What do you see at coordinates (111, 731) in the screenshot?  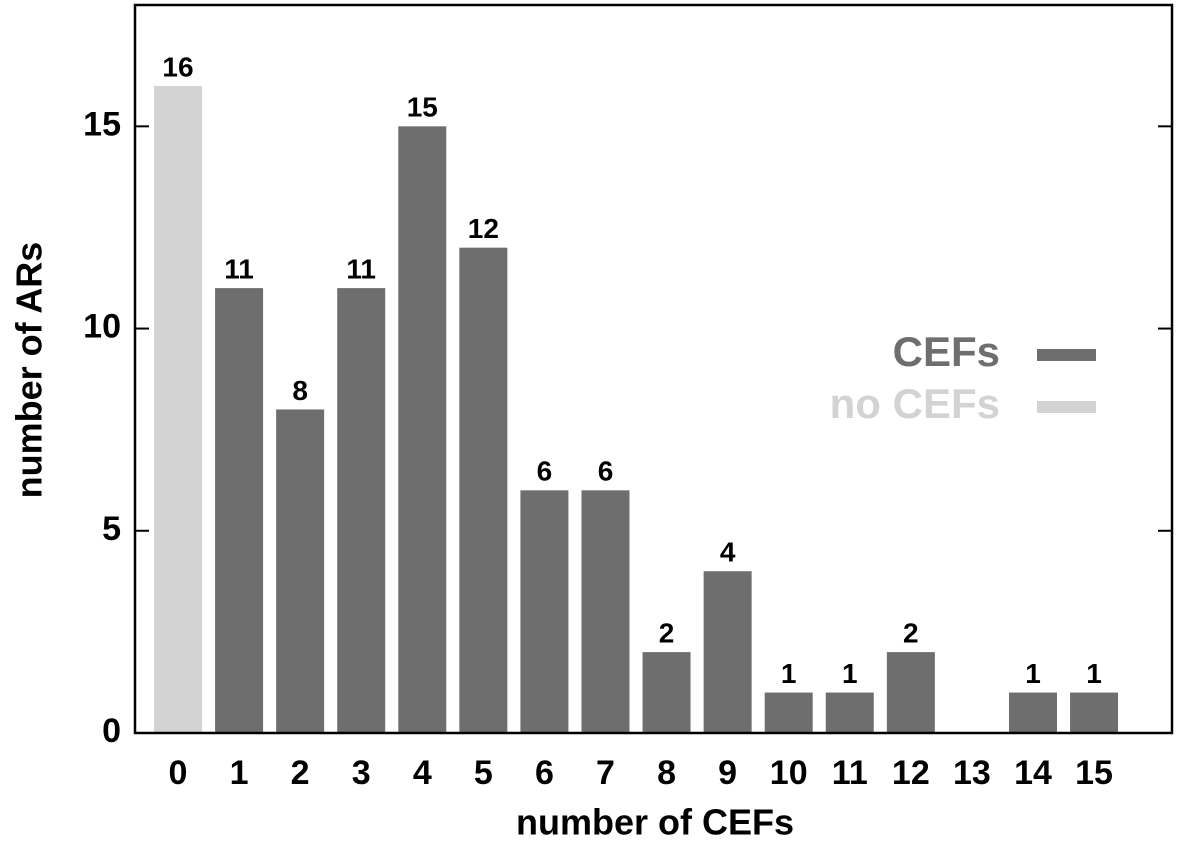 I see `y-tick-label: 0` at bounding box center [111, 731].